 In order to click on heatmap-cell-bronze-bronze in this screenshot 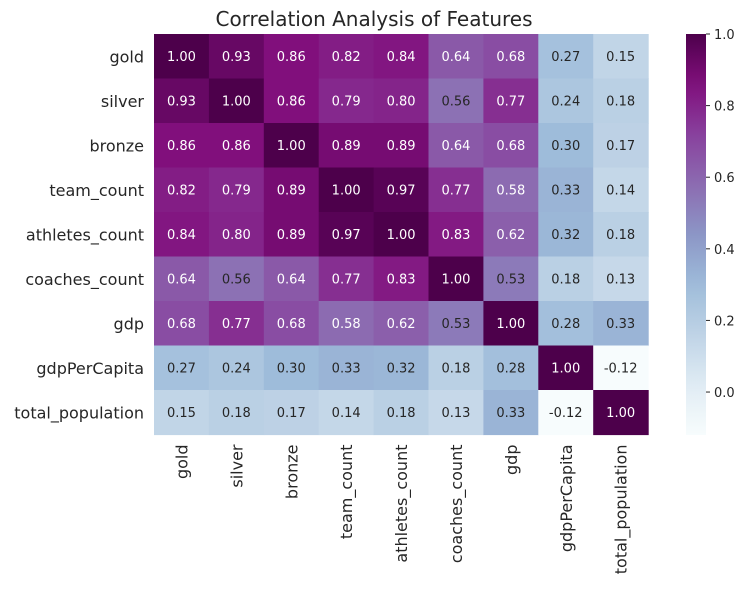, I will do `click(291, 146)`.